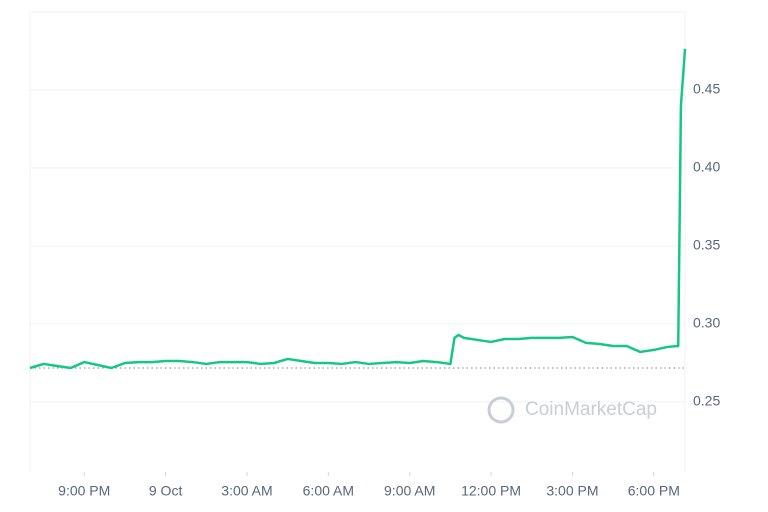  What do you see at coordinates (501, 410) in the screenshot?
I see `watermark-logo` at bounding box center [501, 410].